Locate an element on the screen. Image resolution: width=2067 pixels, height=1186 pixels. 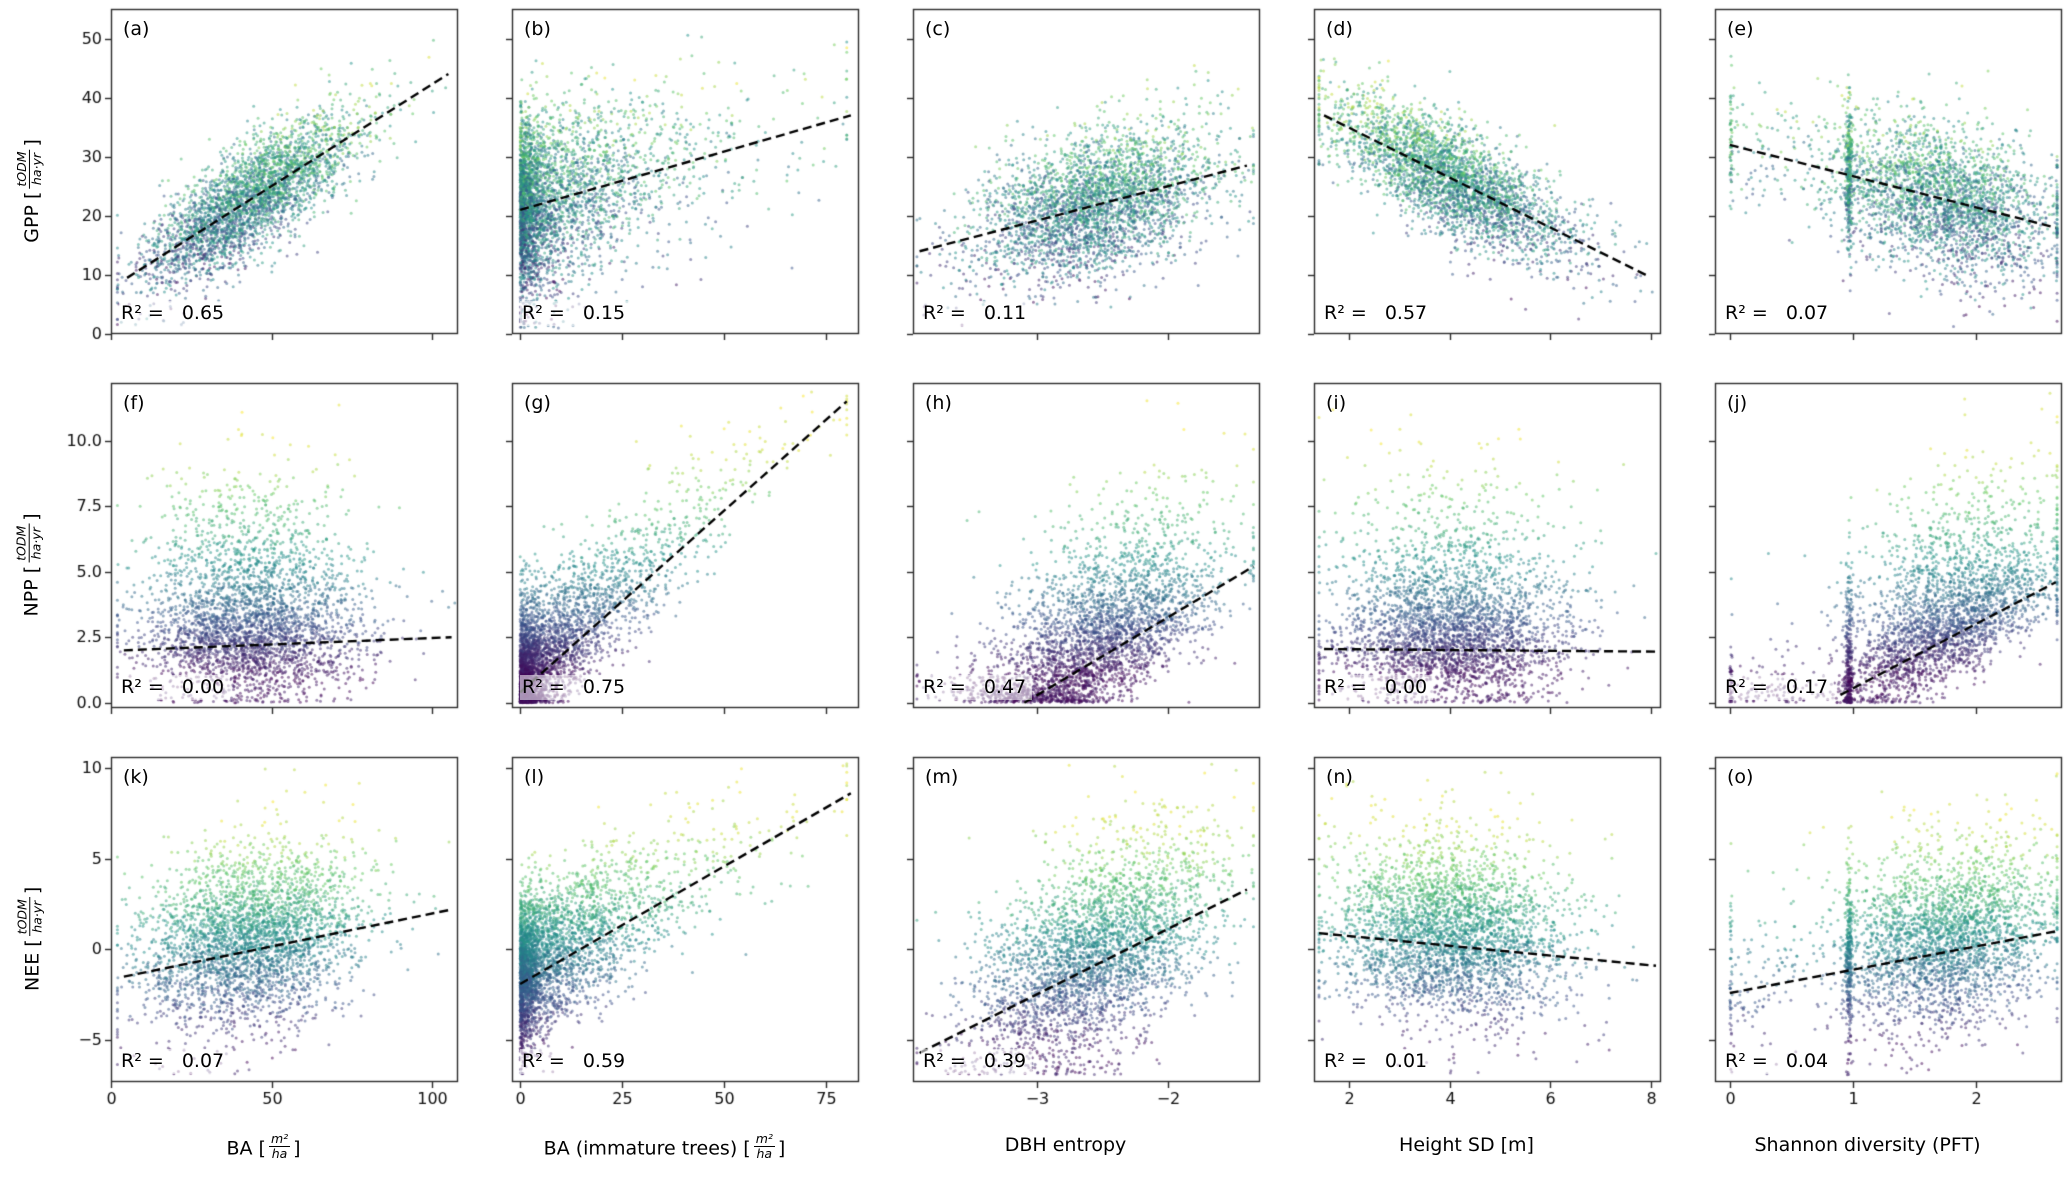
r2-annotation: R² = 0.15 is located at coordinates (576, 313).